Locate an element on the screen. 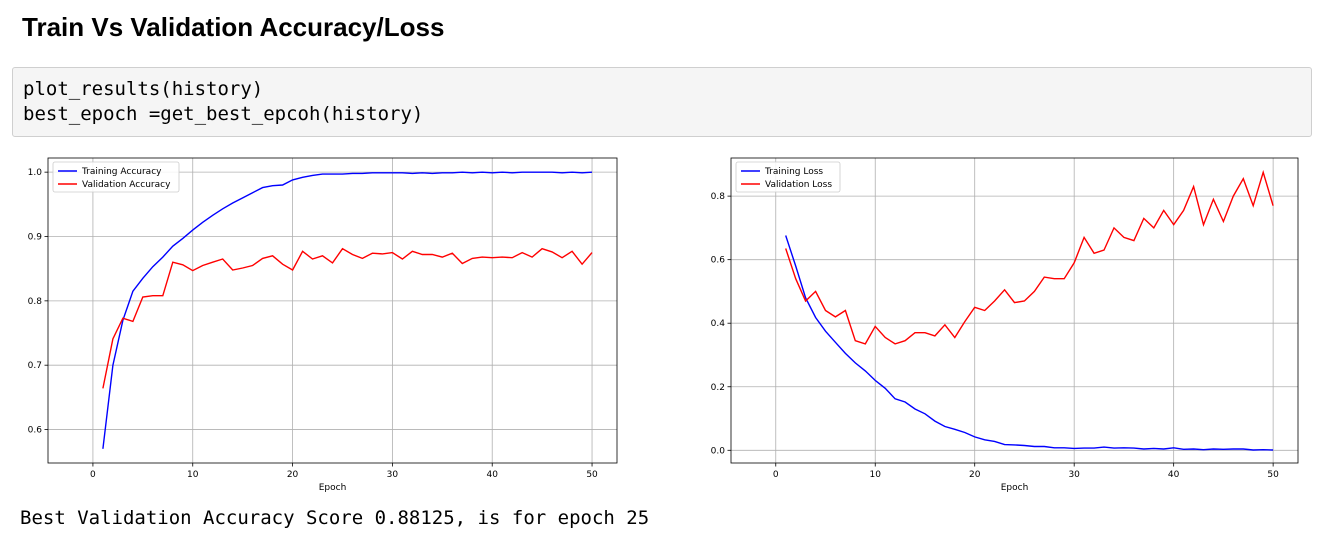 The width and height of the screenshot is (1327, 542). legend: Training Loss Validation Loss is located at coordinates (788, 177).